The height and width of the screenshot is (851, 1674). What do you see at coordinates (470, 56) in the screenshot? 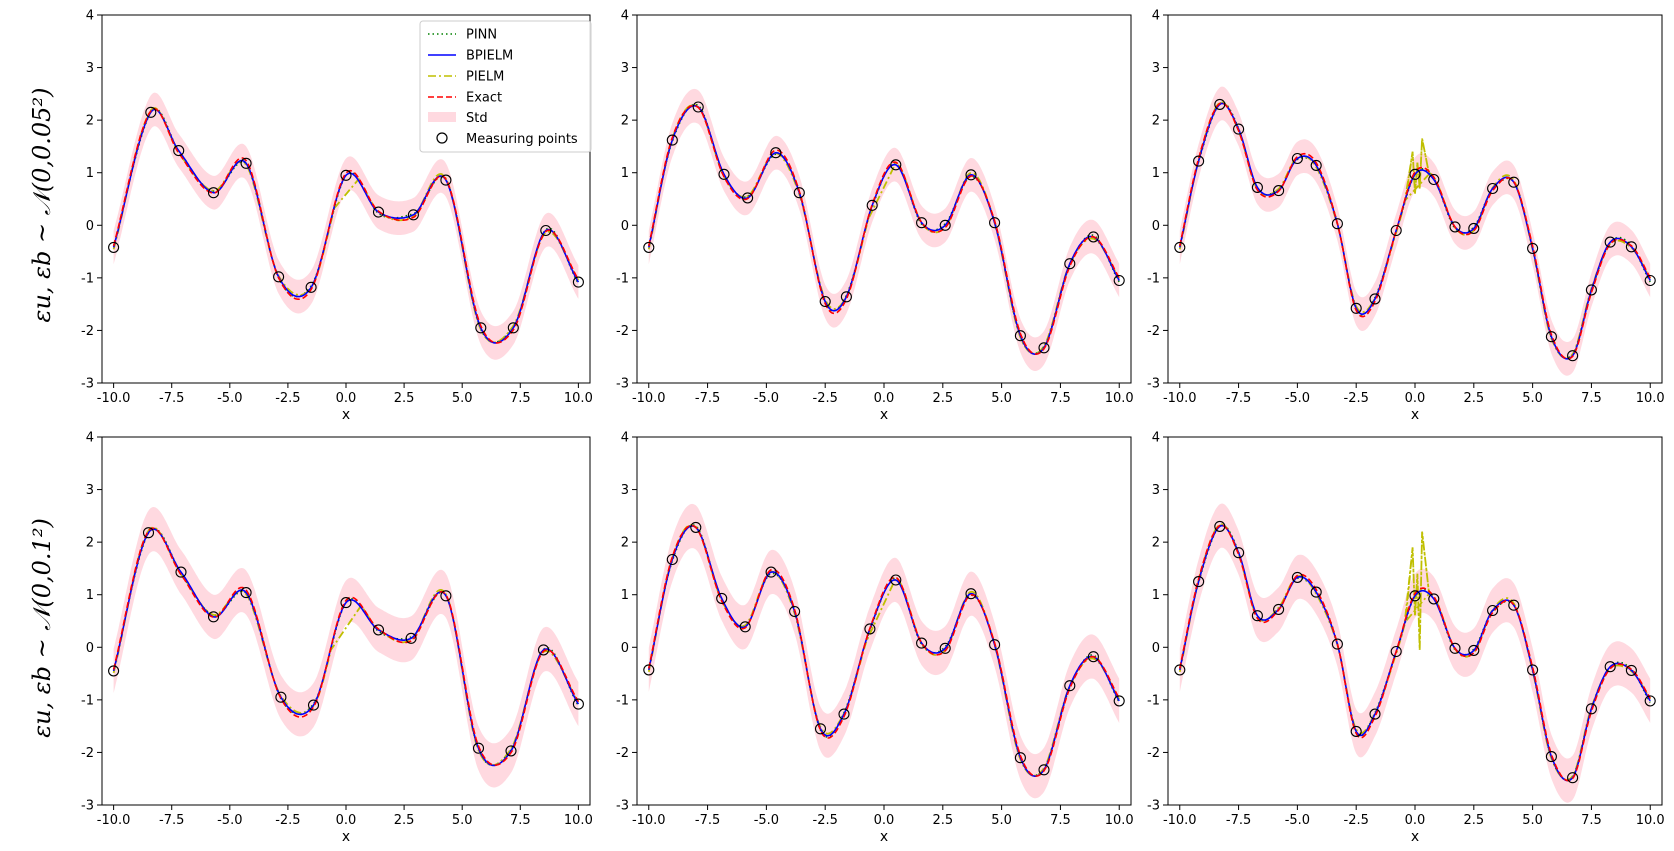
I see `legend-entry-bpielm: BPIELM` at bounding box center [470, 56].